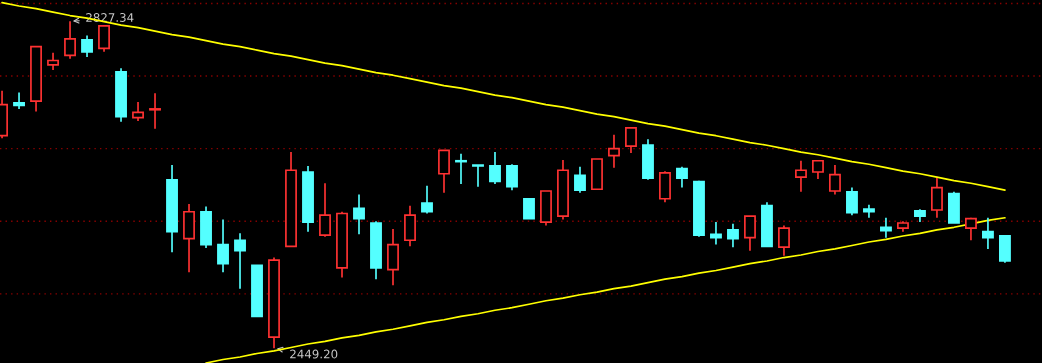 The width and height of the screenshot is (1042, 363). What do you see at coordinates (314, 354) in the screenshot?
I see `annotation: 2449.20` at bounding box center [314, 354].